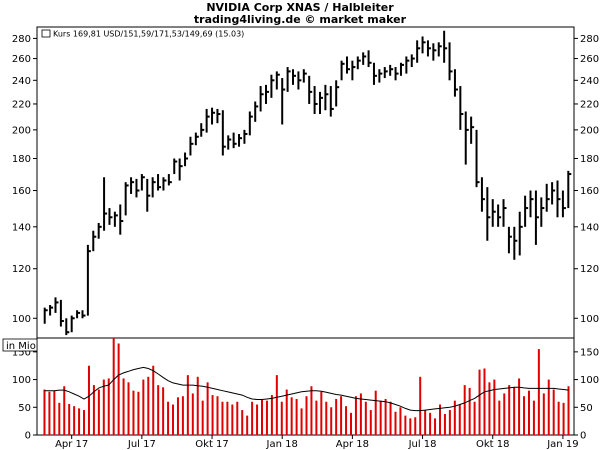 Image resolution: width=600 pixels, height=450 pixels. I want to click on volume-moving-average, so click(306, 389).